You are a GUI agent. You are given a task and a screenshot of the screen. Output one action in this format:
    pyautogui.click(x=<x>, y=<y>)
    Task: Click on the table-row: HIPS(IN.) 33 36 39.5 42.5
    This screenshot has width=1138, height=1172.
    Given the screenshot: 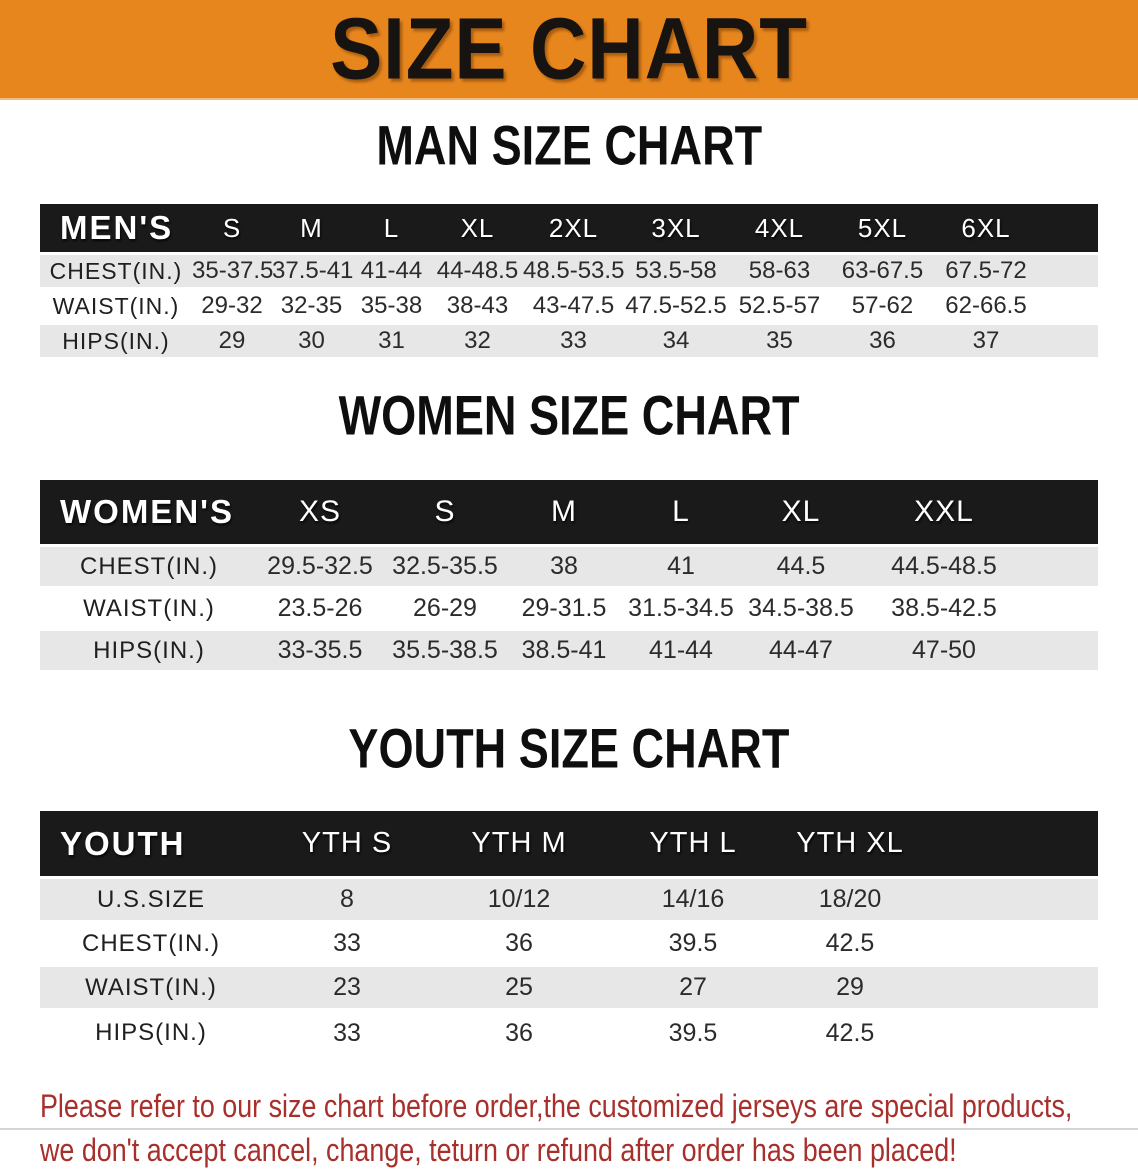 What is the action you would take?
    pyautogui.click(x=569, y=1033)
    